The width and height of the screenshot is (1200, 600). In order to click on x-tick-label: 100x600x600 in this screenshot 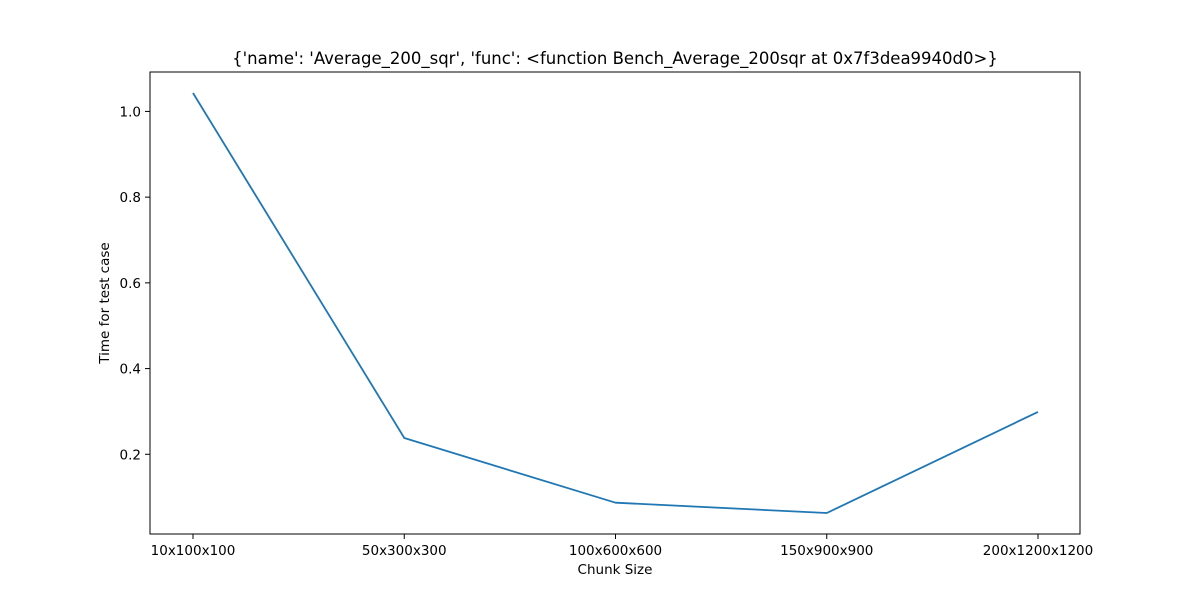, I will do `click(615, 551)`.